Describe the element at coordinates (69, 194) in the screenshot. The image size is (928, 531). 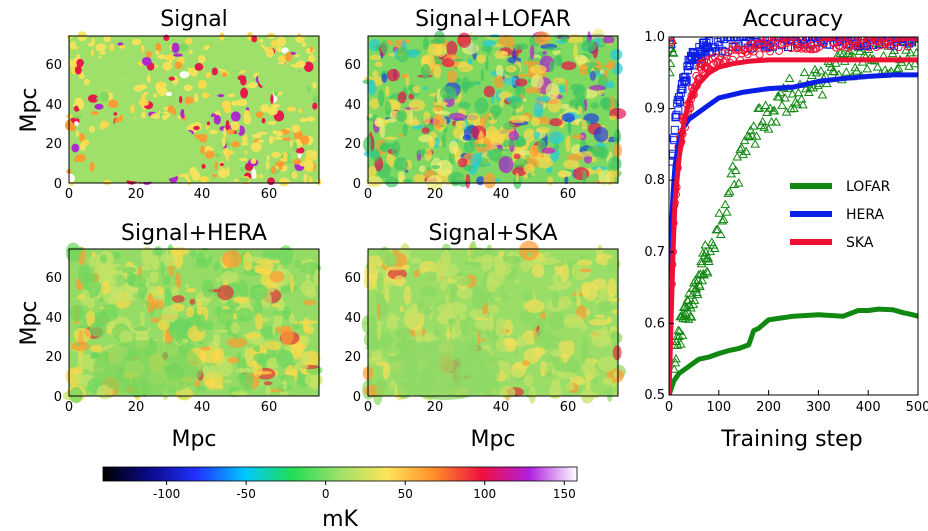
I see `x-tick-label: 0` at that location.